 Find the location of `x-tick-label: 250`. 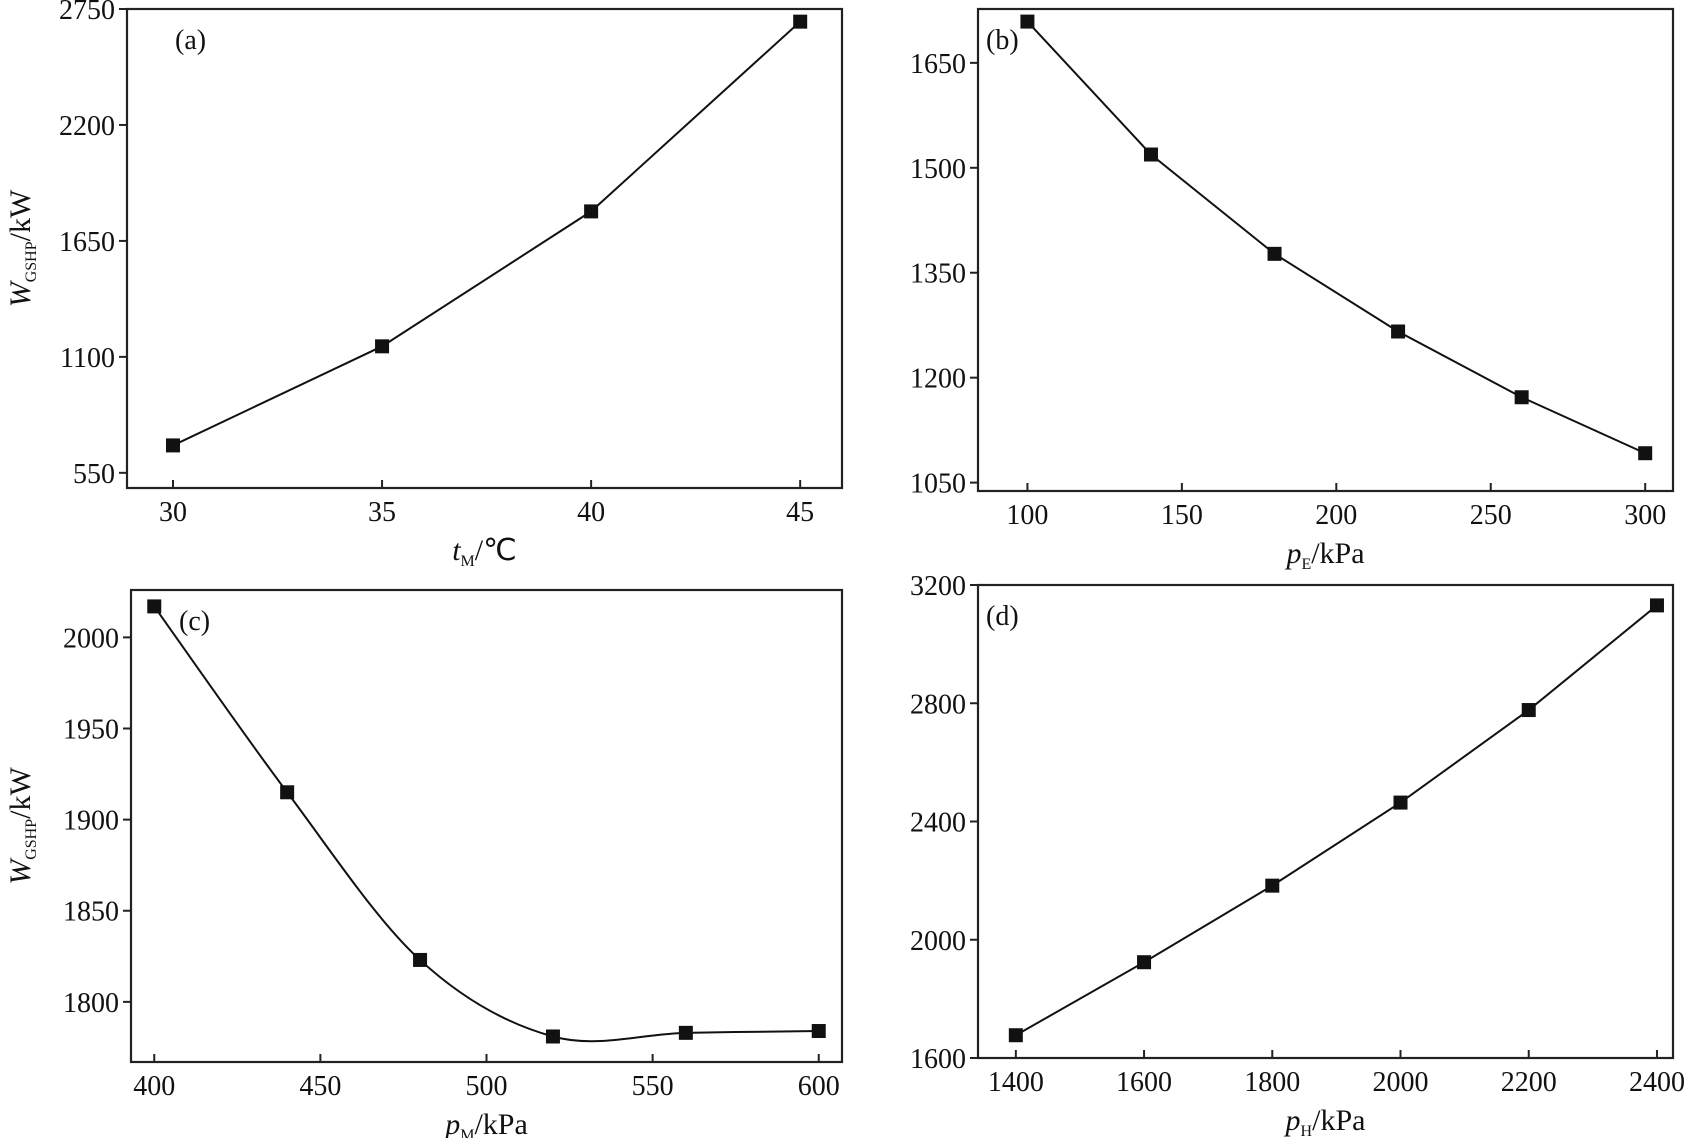

x-tick-label: 250 is located at coordinates (1491, 515).